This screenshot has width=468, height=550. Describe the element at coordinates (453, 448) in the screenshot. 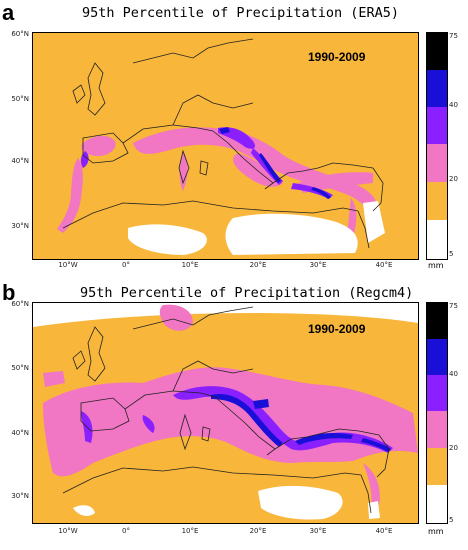

I see `panel-b-cbar-tick-20: 20` at that location.